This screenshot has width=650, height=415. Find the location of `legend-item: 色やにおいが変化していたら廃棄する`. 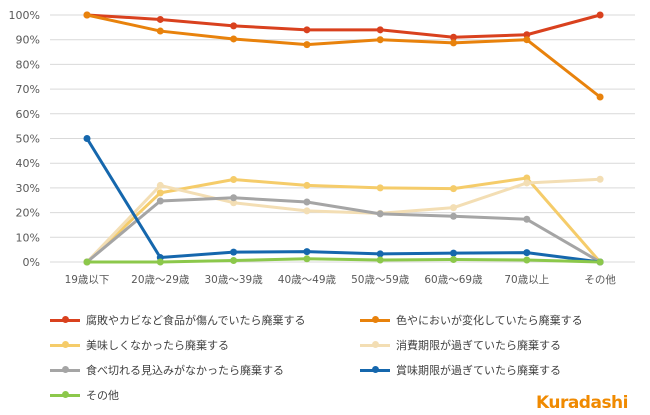

legend-item: 色やにおいが変化していたら廃棄する is located at coordinates (485, 320).